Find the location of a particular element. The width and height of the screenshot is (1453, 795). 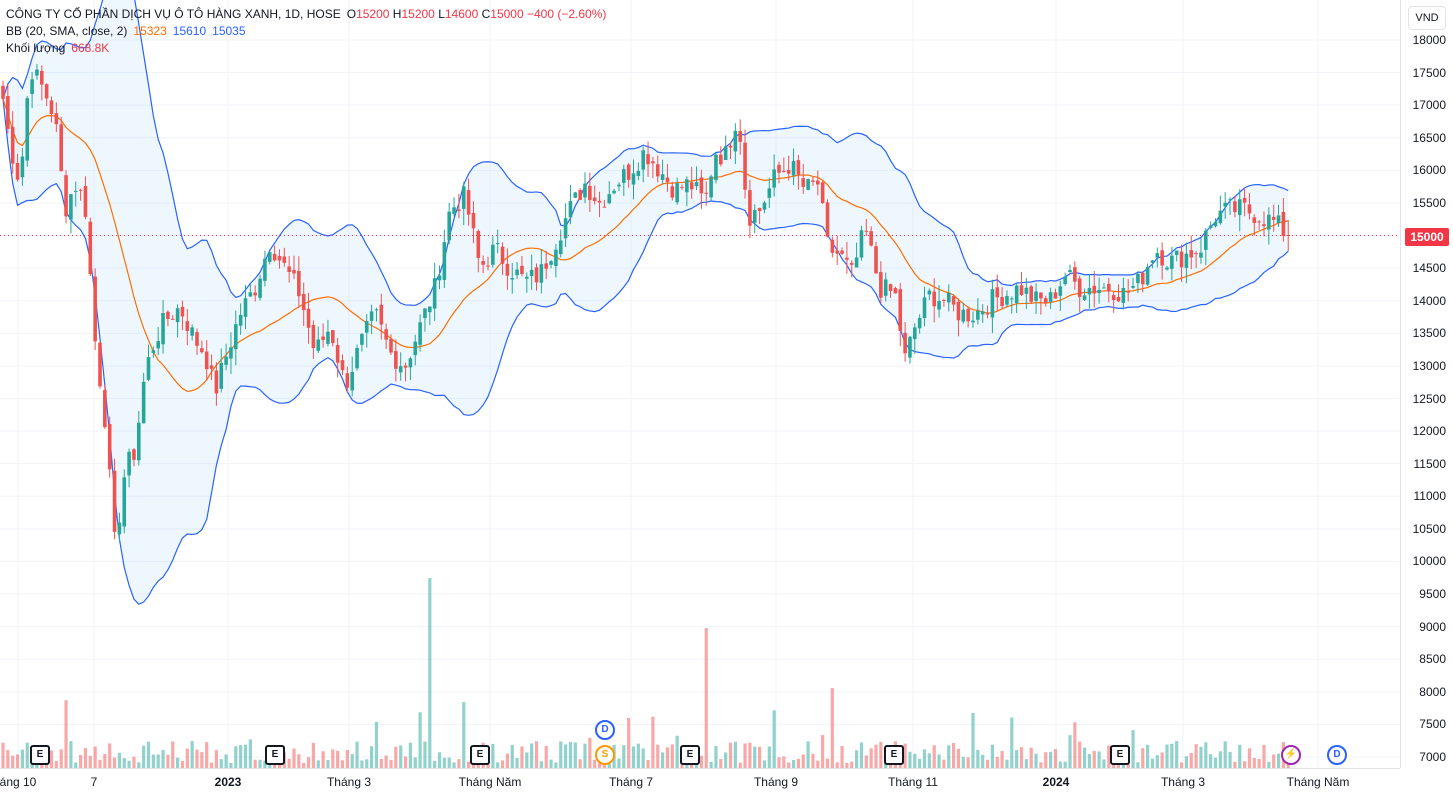

lightning-event-icon: ⚡ is located at coordinates (1291, 755).